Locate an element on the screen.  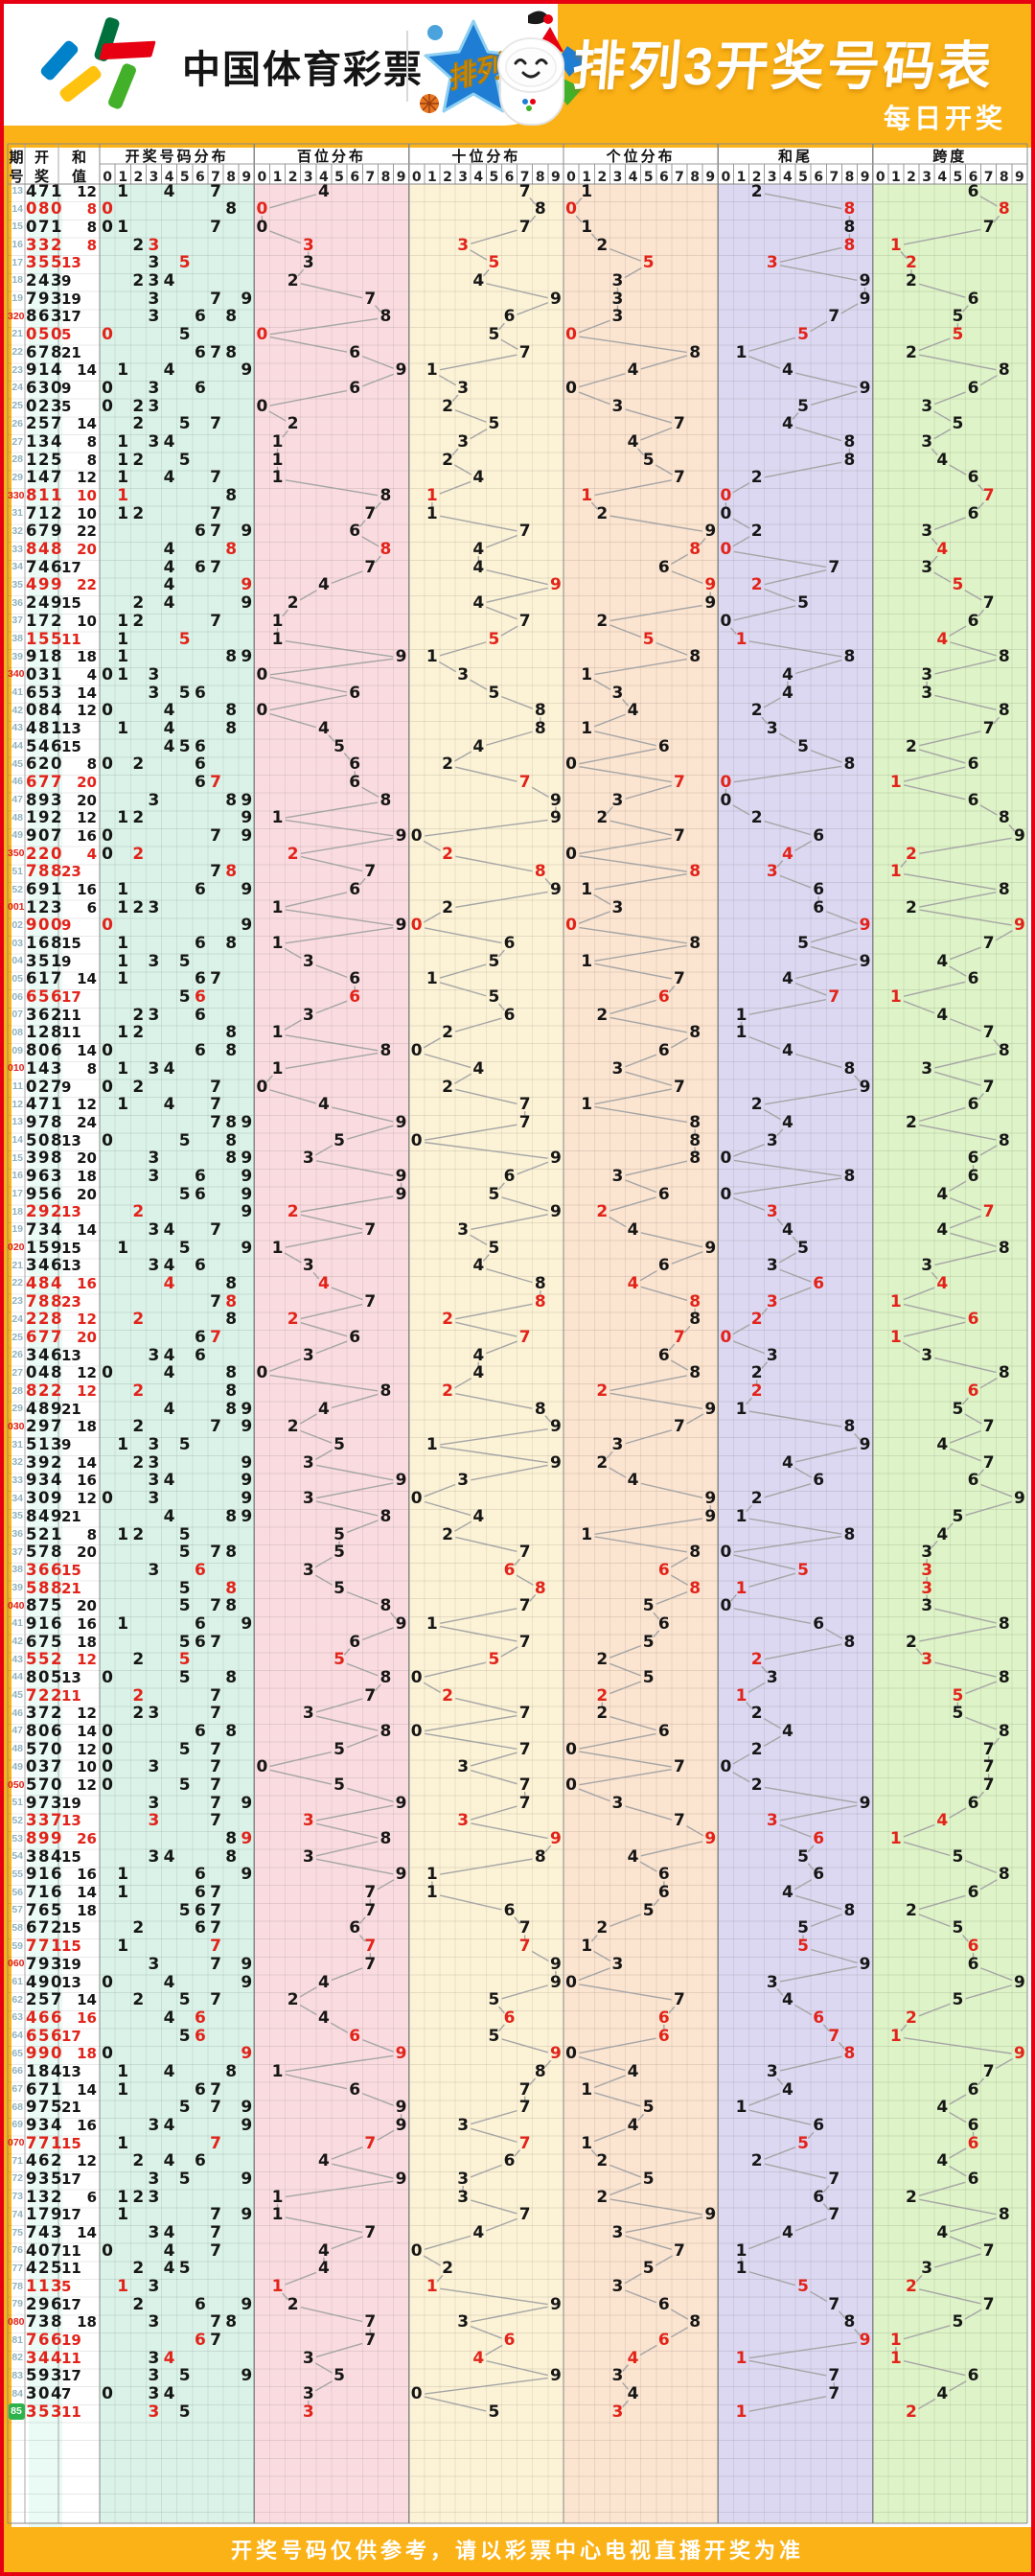
sum-value: 5 is located at coordinates (66, 406).